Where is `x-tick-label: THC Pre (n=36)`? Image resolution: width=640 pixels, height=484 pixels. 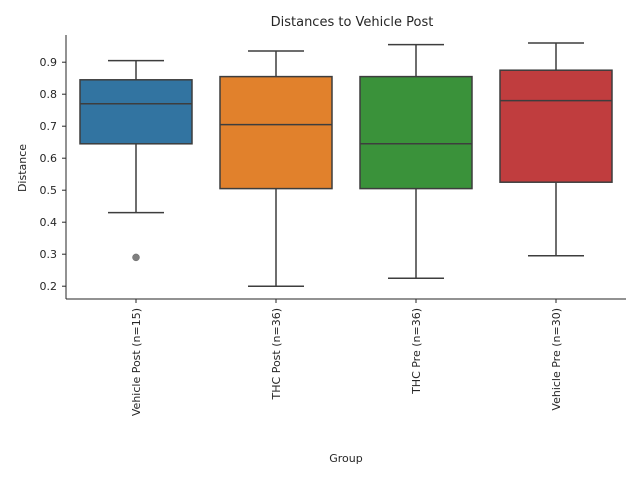
x-tick-label: THC Pre (n=36) is located at coordinates (416, 351).